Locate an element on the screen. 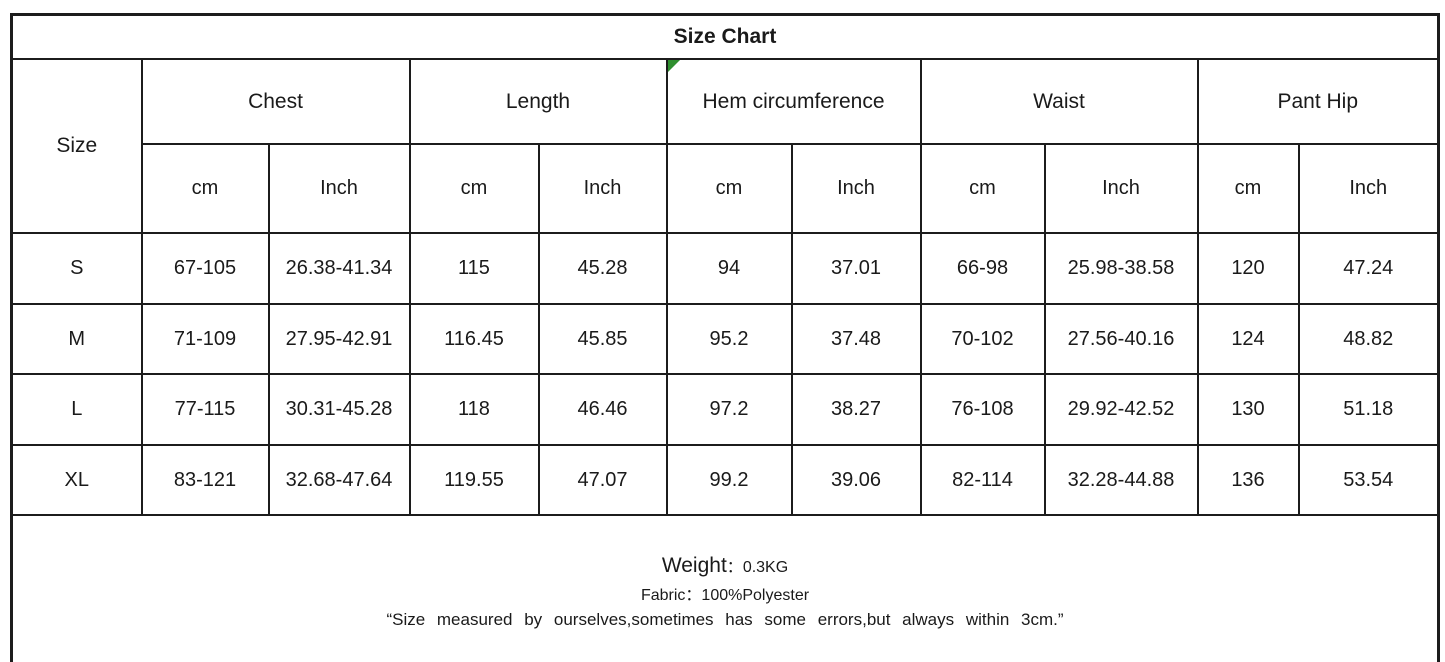 The image size is (1445, 662). group-header-chest: Chest is located at coordinates (275, 101).